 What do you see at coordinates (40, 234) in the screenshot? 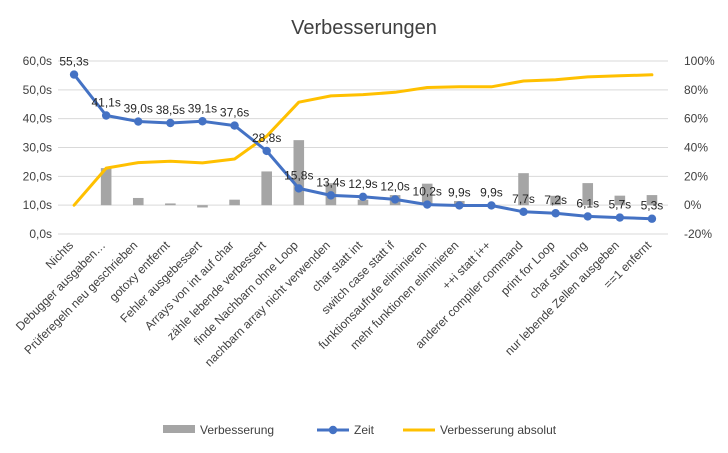
I see `left-tick-label: 0,0s` at bounding box center [40, 234].